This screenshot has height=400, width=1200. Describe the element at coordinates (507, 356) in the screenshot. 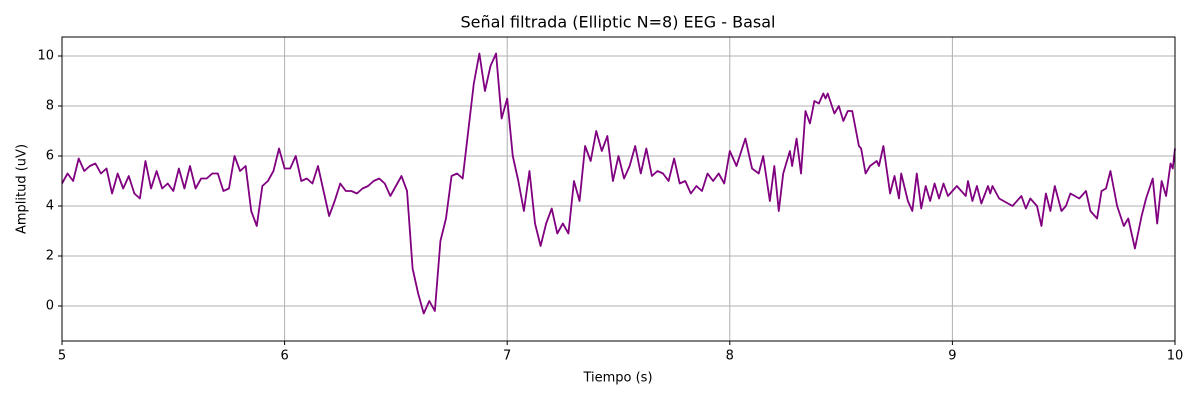

I see `x-tick-label: 7` at that location.